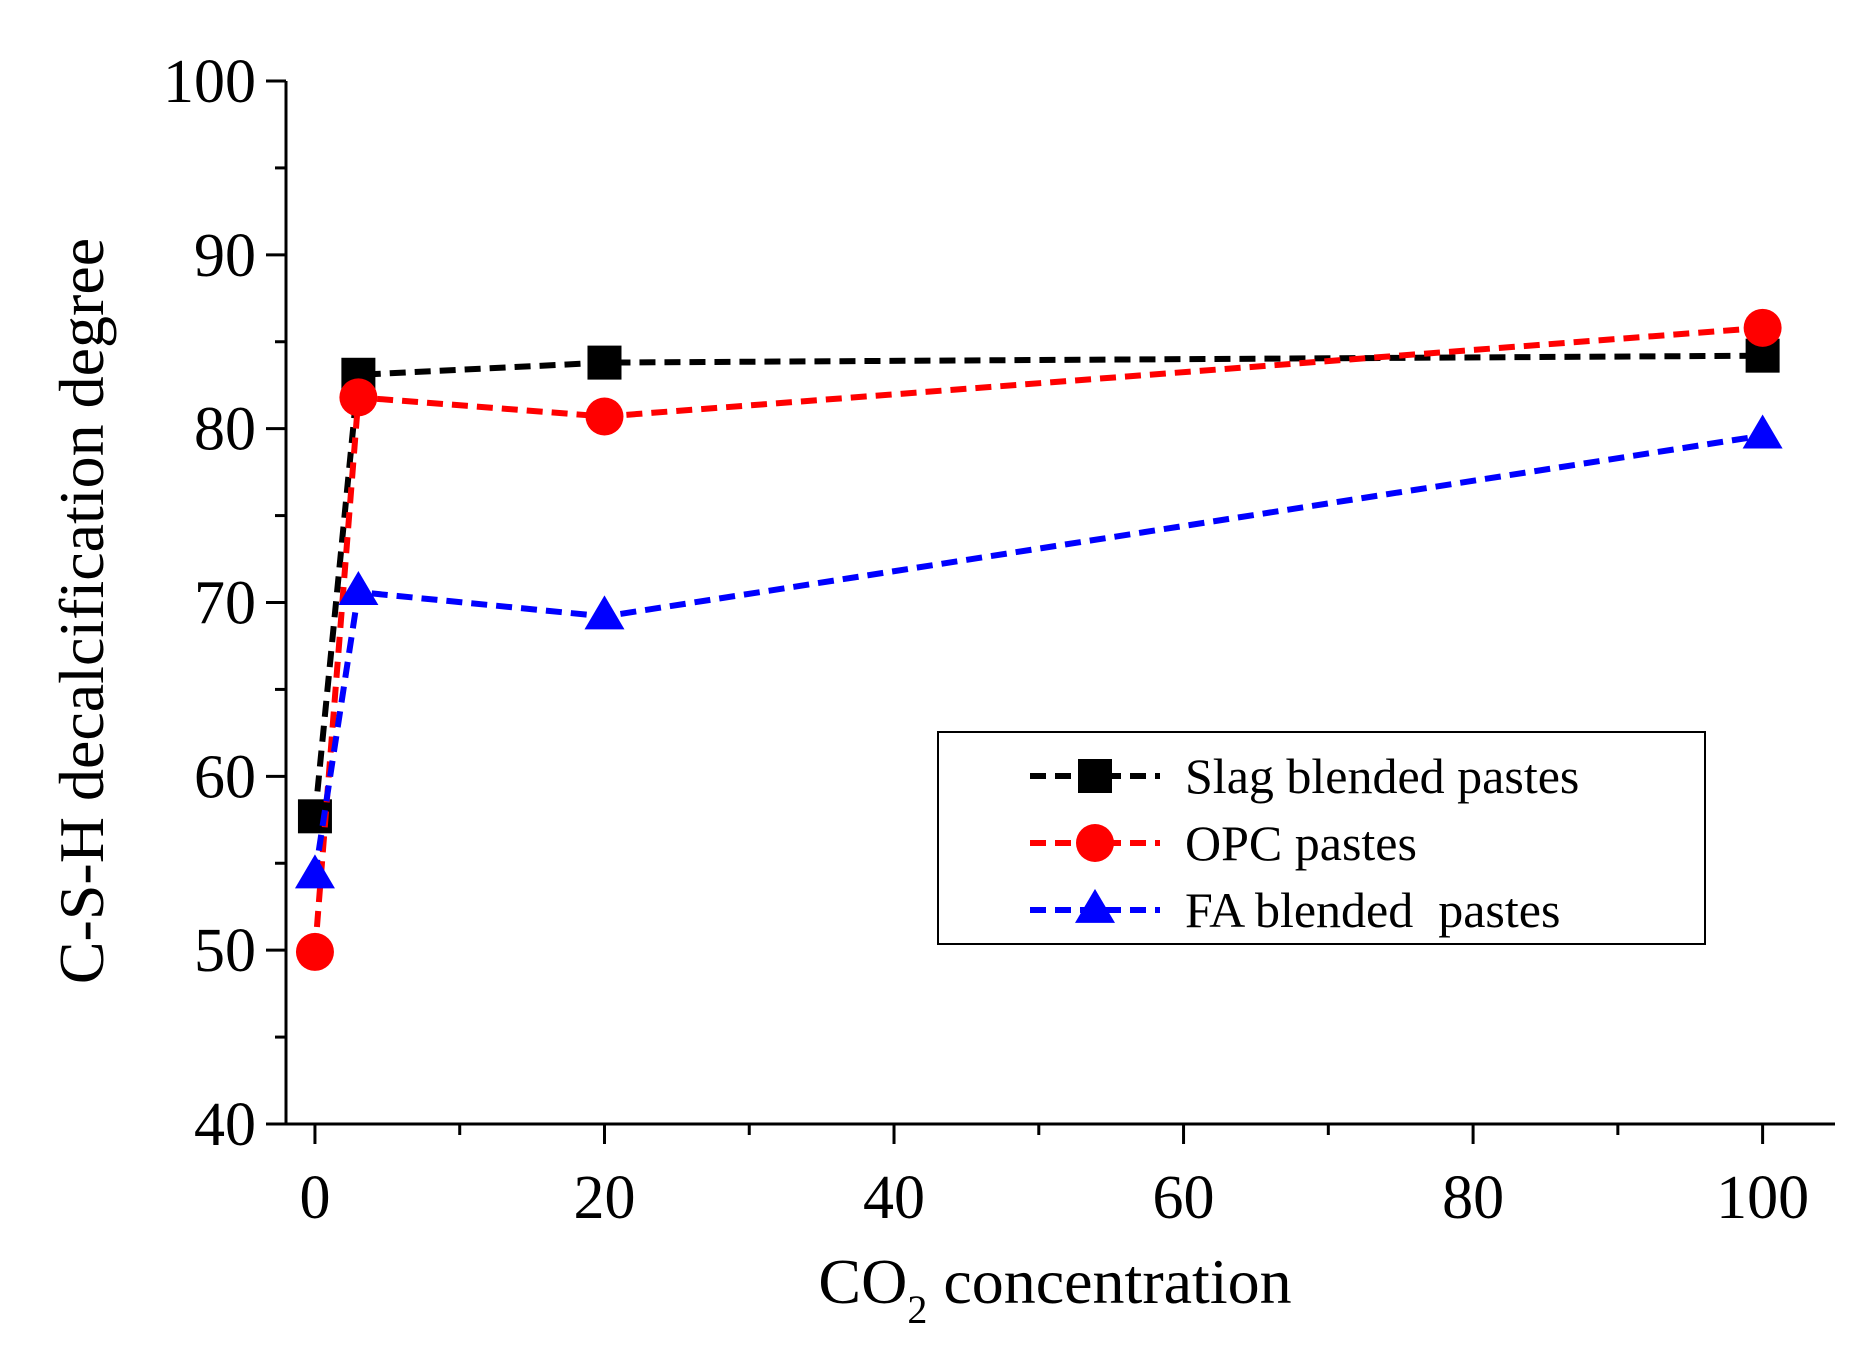  I want to click on y-tick-label: 90, so click(225, 256).